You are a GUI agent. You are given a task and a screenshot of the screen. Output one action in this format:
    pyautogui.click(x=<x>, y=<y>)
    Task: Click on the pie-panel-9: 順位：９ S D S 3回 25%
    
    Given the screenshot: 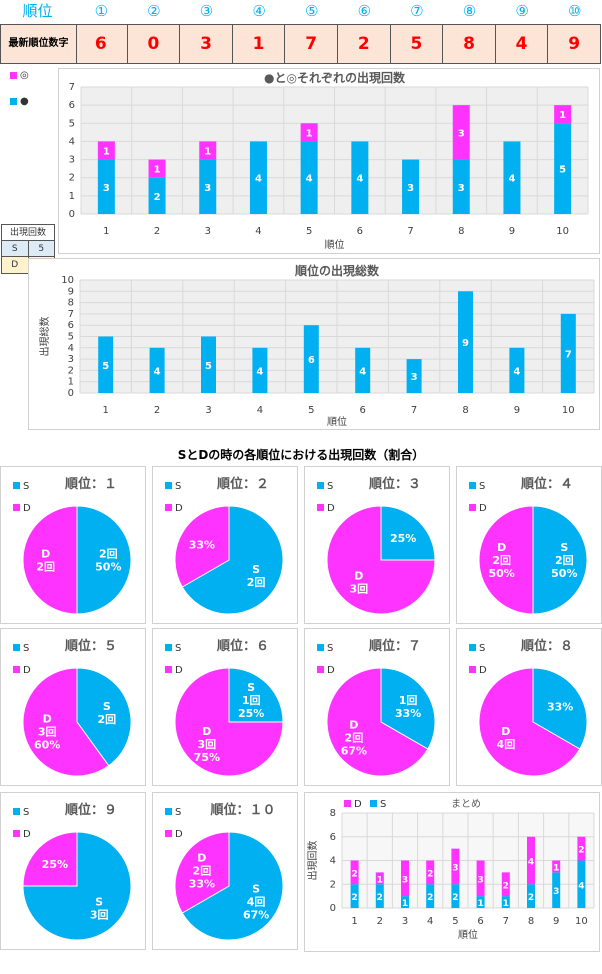 What is the action you would take?
    pyautogui.click(x=73, y=871)
    